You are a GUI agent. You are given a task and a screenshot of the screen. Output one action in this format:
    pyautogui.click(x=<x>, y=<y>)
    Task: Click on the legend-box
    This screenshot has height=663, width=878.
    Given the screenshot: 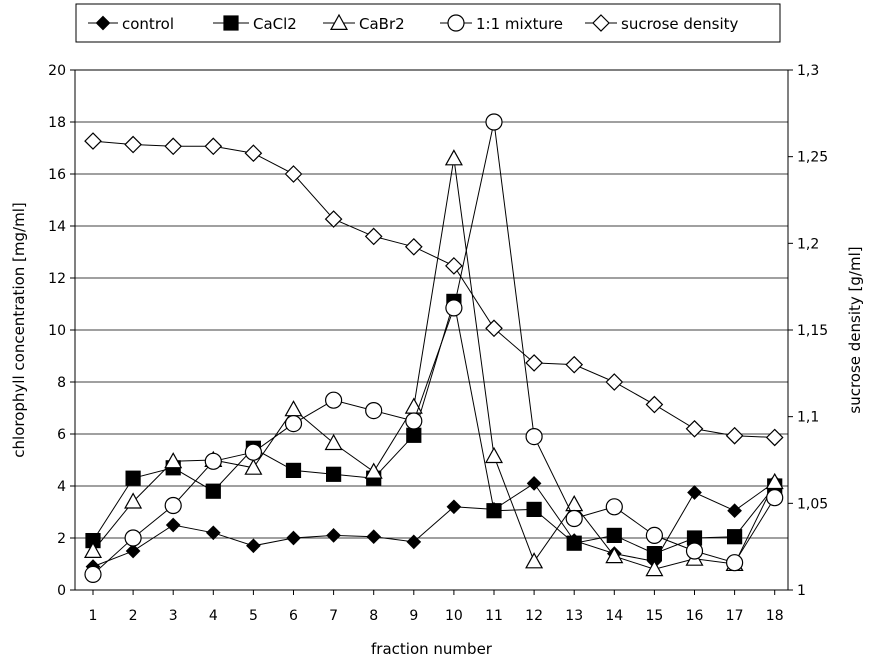 What is the action you would take?
    pyautogui.click(x=428, y=23)
    